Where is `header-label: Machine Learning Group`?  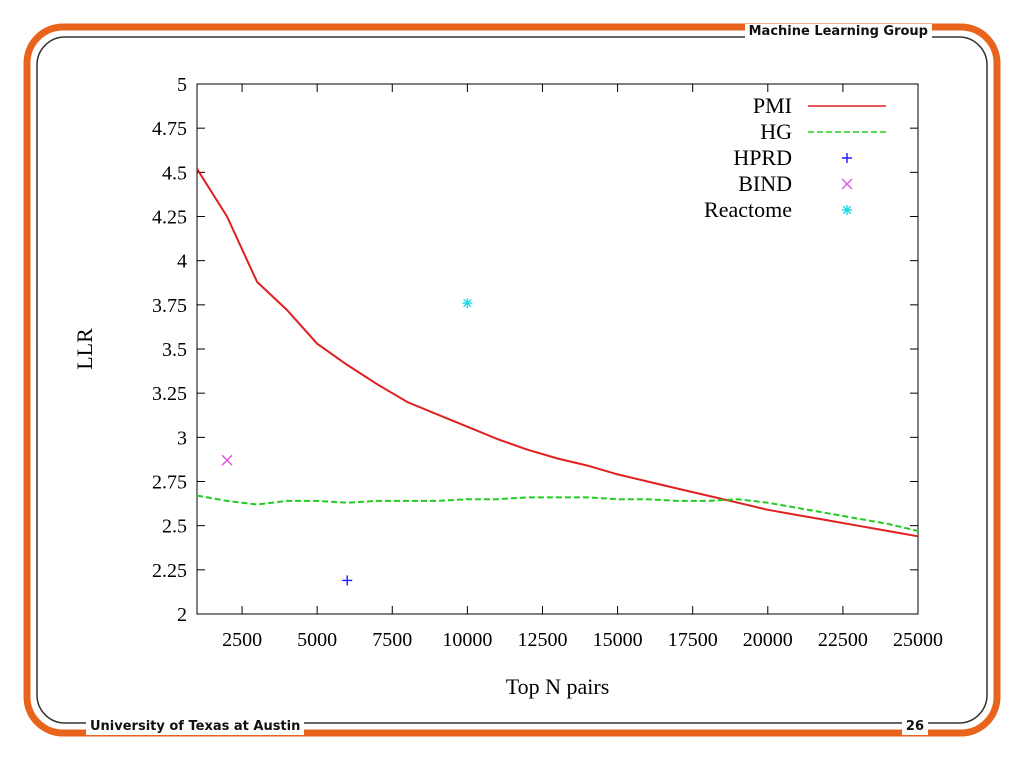 header-label: Machine Learning Group is located at coordinates (838, 32).